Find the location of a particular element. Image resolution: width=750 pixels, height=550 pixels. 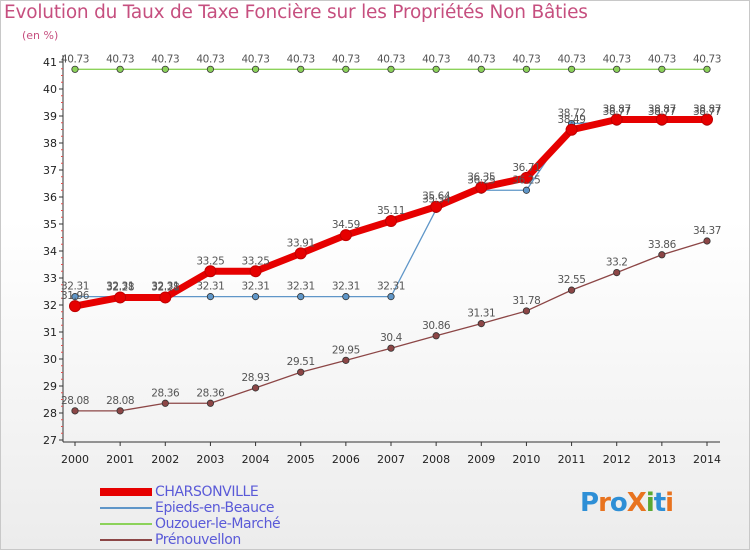

data-label: 36.35 is located at coordinates (481, 178).